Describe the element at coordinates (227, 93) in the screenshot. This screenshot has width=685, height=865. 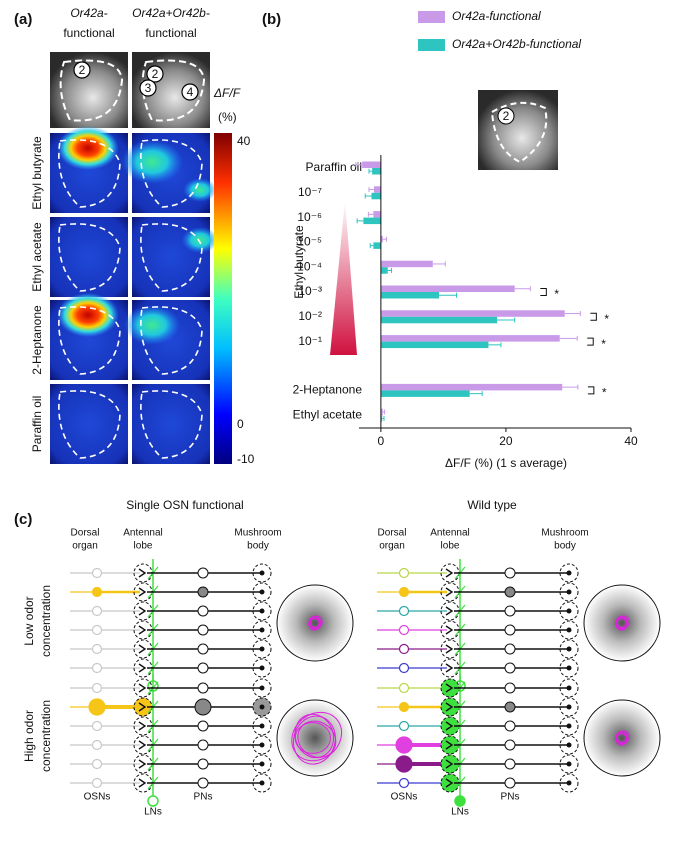
I see `colorbar-title: ΔF/F` at that location.